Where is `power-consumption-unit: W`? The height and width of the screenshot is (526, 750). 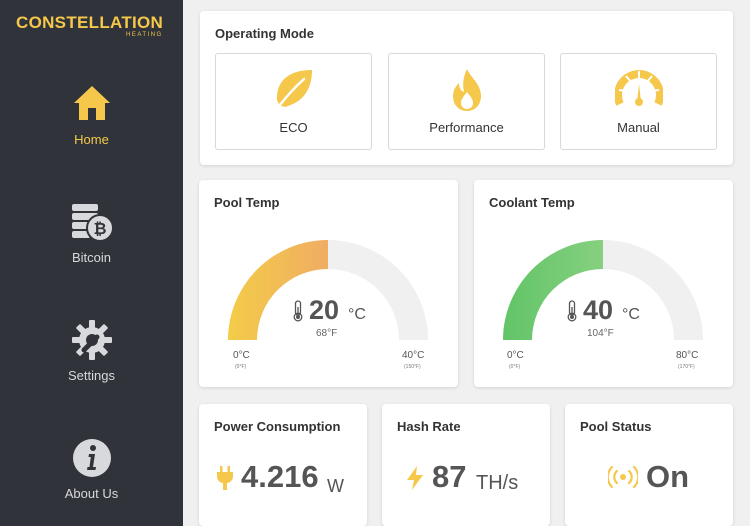 power-consumption-unit: W is located at coordinates (335, 486).